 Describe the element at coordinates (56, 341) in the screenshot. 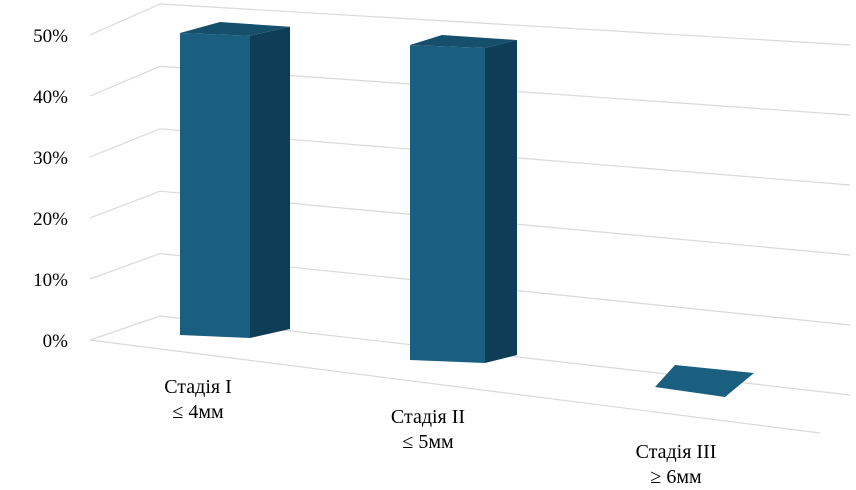

I see `y-tick-label: 0%` at that location.